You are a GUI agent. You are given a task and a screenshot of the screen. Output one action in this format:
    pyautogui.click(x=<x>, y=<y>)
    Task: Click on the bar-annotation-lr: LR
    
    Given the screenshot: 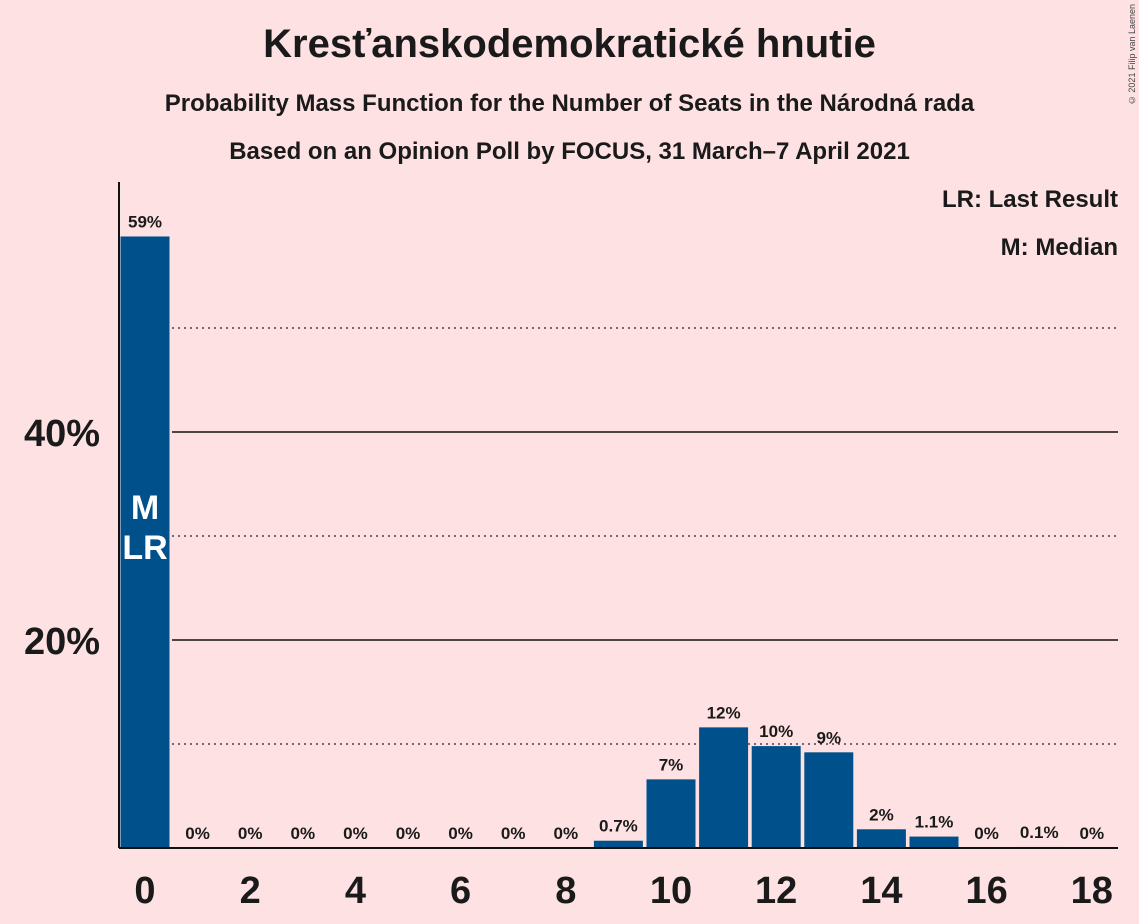 What is the action you would take?
    pyautogui.click(x=144, y=548)
    